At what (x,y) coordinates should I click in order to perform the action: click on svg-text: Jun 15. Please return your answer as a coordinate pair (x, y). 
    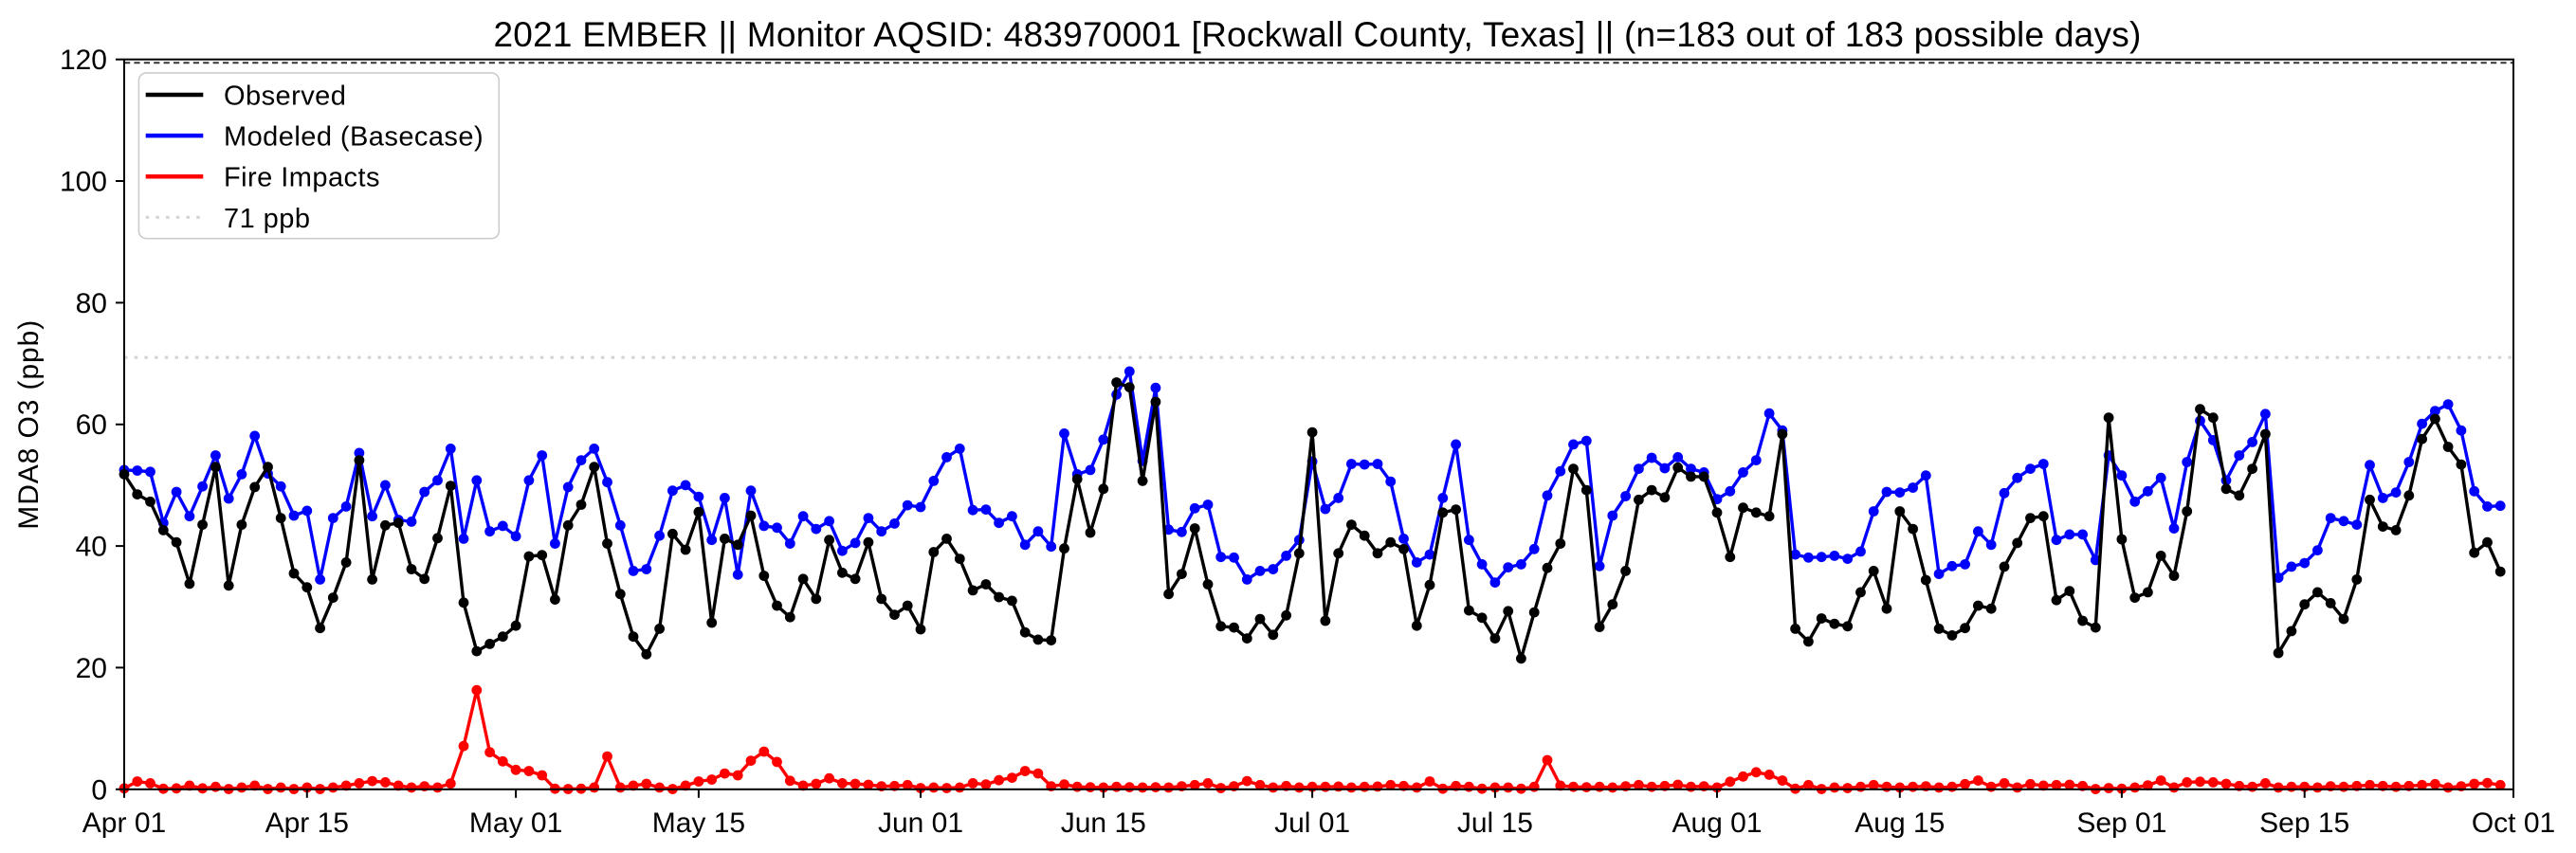
    Looking at the image, I should click on (1103, 823).